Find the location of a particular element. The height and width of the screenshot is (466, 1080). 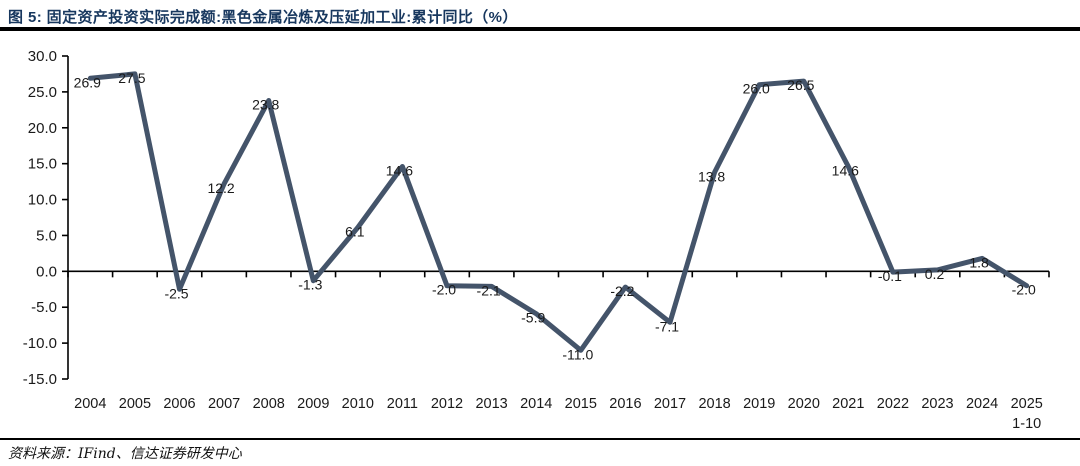

svg-text: -15.0 is located at coordinates (40, 379).